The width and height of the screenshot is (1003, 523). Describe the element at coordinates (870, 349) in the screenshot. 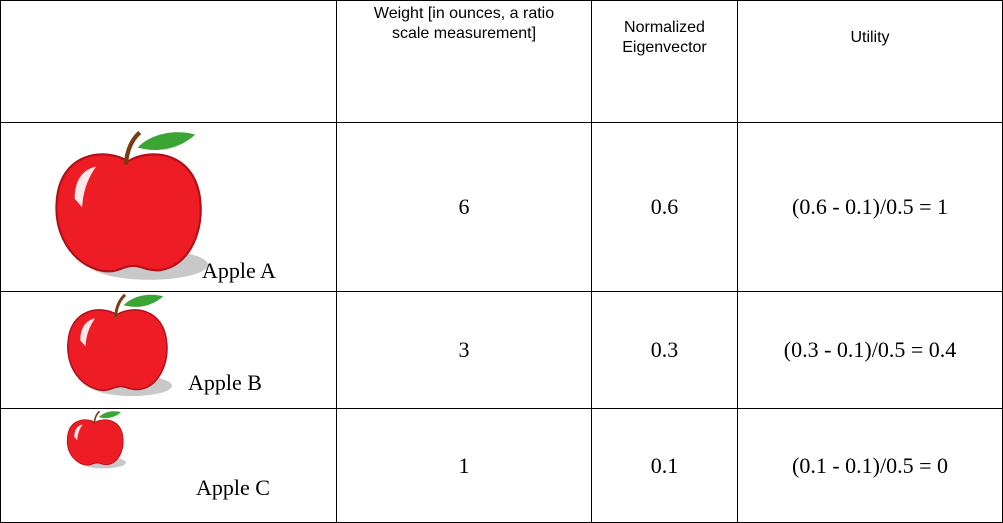

I see `cell: (0.3 - 0.1)/0.5 = 0.4` at that location.